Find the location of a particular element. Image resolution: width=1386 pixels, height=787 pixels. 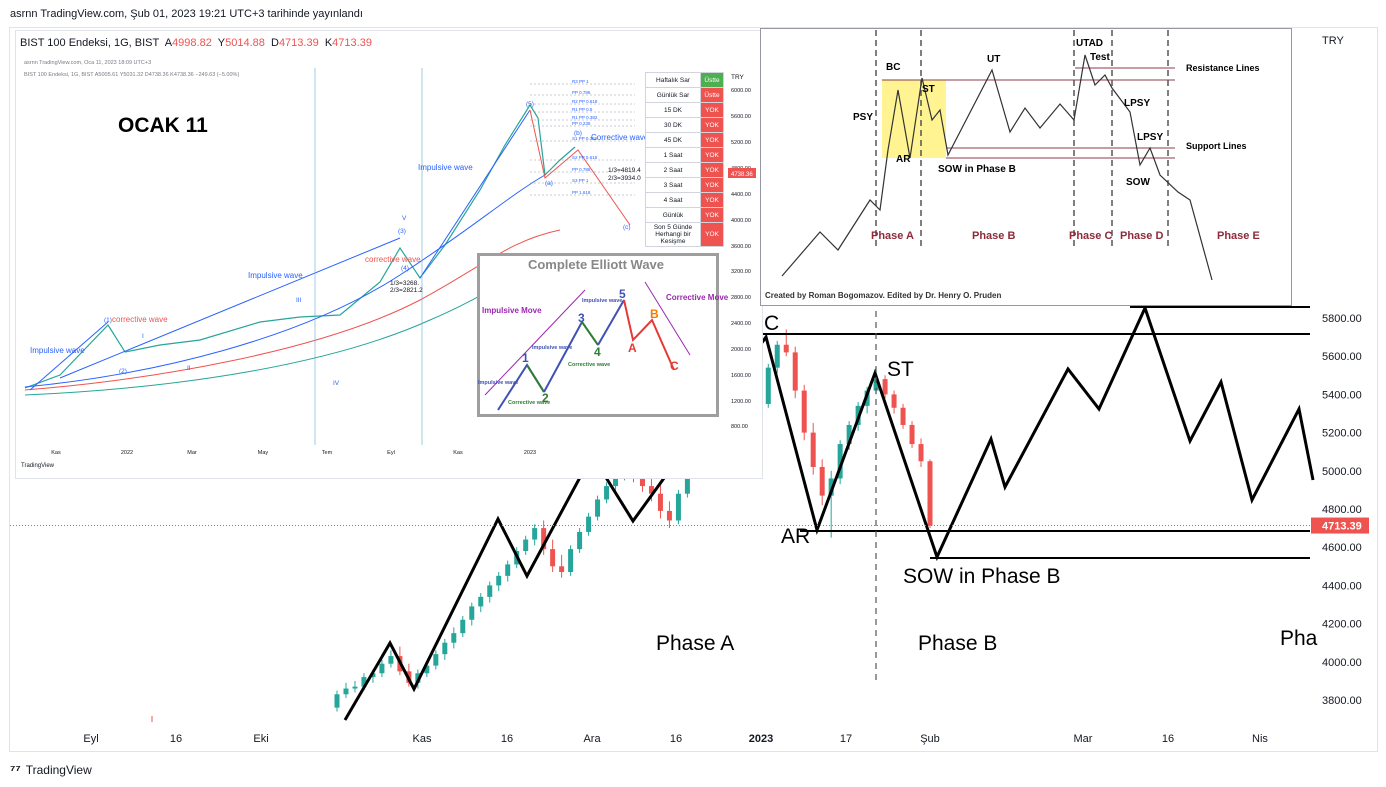

signal-row: Günlük YOK is located at coordinates (684, 215).